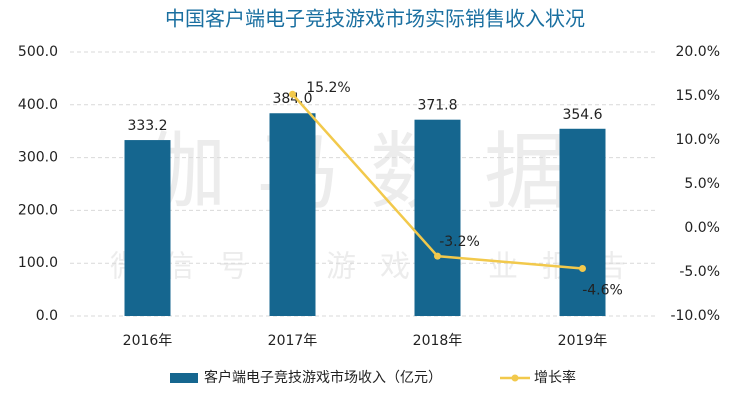 The height and width of the screenshot is (401, 750). I want to click on y-tick-label: 300.0, so click(38, 158).